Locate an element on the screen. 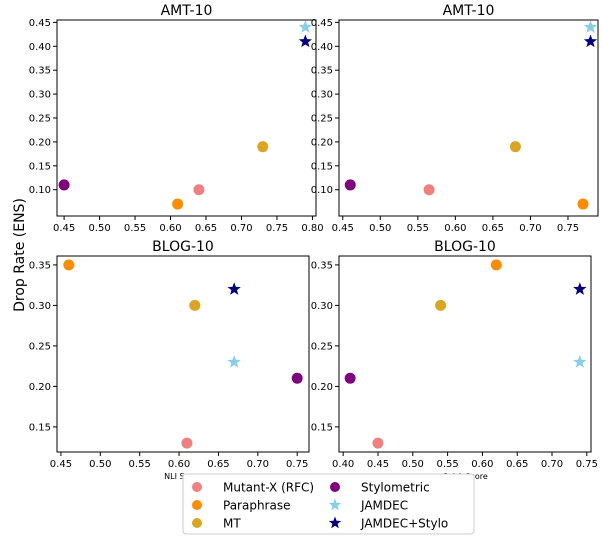 This screenshot has width=602, height=538. x-tick-label: 0.40 is located at coordinates (343, 464).